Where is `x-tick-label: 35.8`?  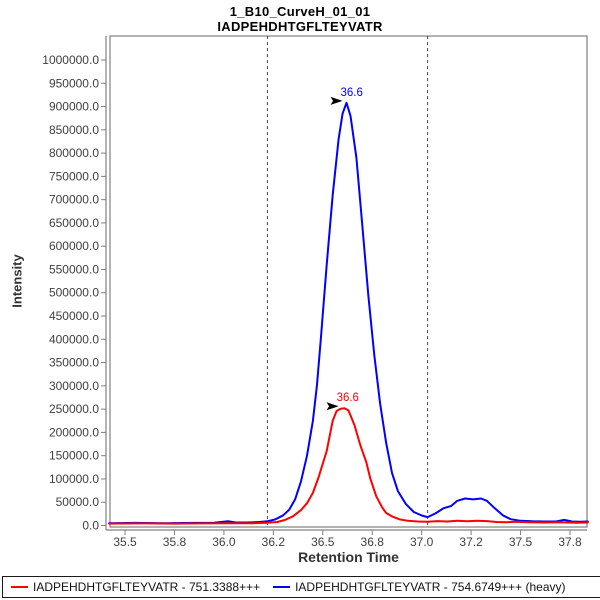
x-tick-label: 35.8 is located at coordinates (175, 542).